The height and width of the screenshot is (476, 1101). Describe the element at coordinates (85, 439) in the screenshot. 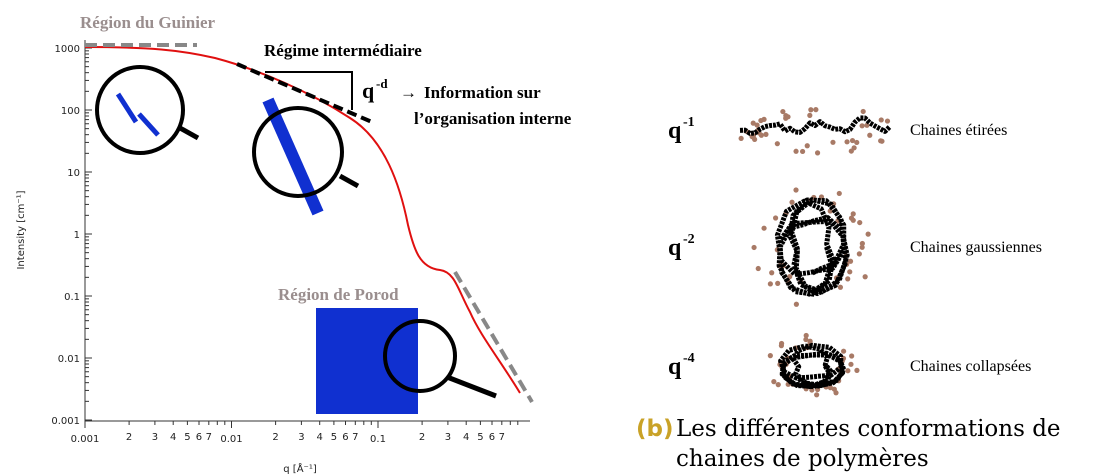

I see `x-tick-label: 0.001` at that location.